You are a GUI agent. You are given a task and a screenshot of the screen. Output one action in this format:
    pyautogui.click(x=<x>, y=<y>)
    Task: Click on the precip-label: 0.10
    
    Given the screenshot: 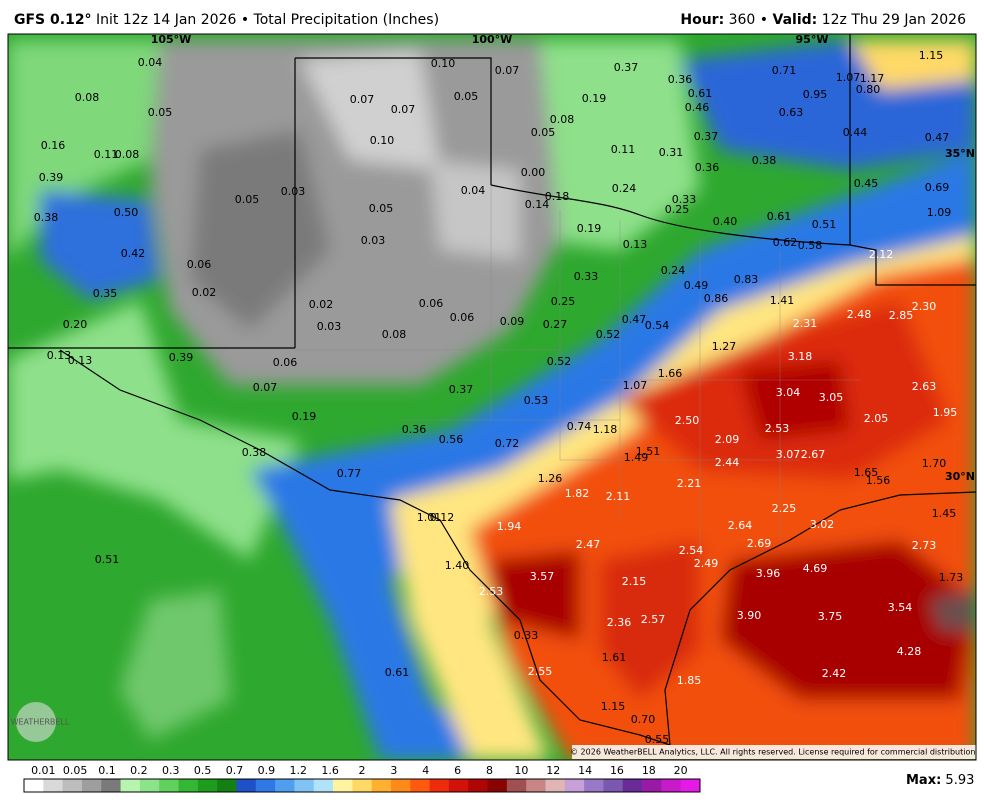 What is the action you would take?
    pyautogui.click(x=382, y=140)
    